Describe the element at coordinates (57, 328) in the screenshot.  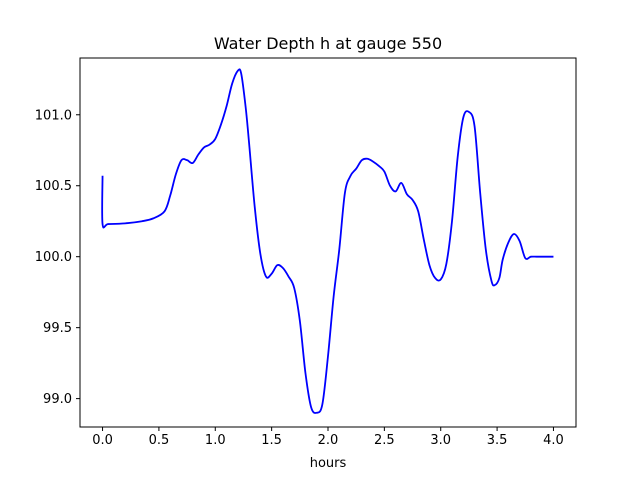
I see `y-tick-label: 99.5` at that location.